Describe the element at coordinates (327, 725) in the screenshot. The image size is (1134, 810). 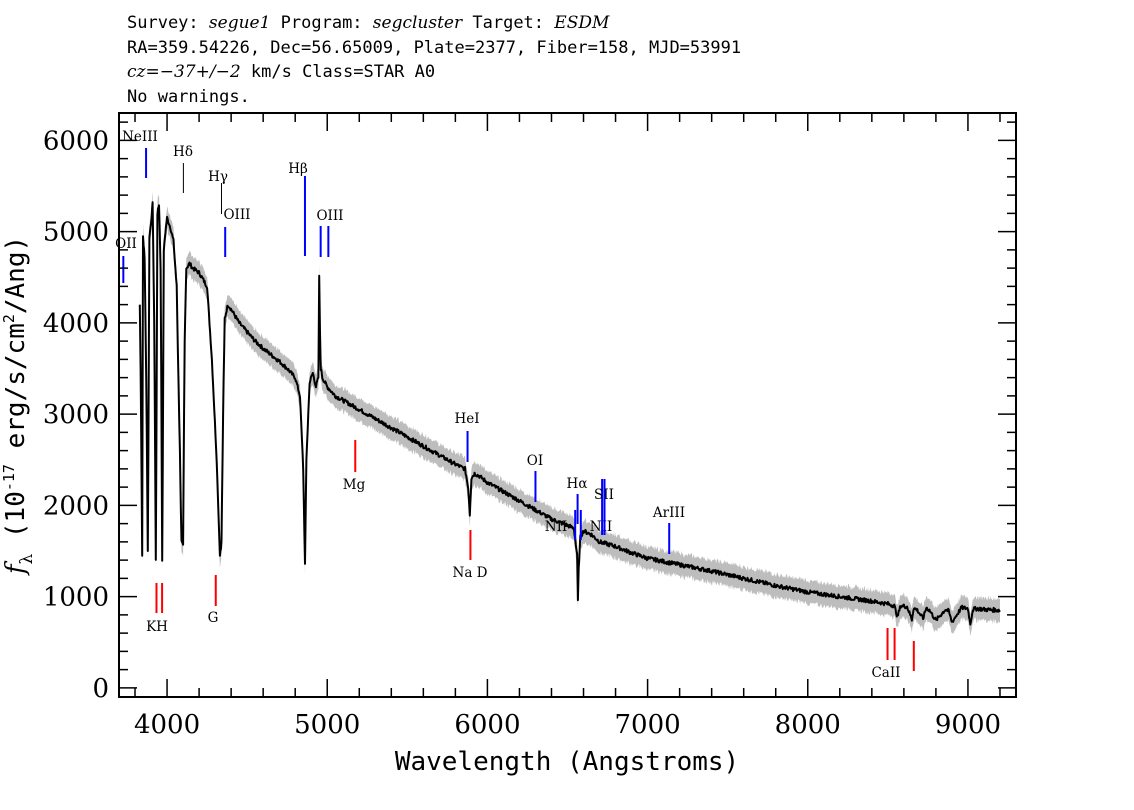
I see `x-tick-label: 5000` at that location.